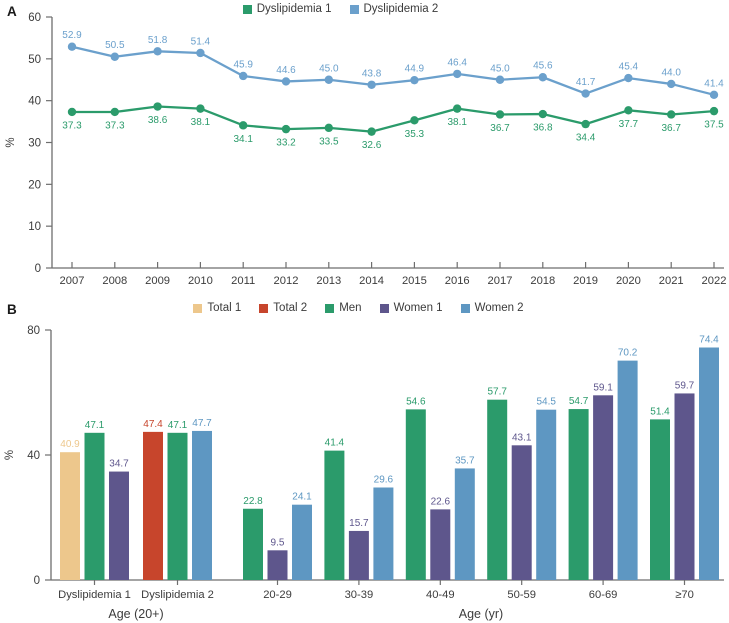  Describe the element at coordinates (253, 501) in the screenshot. I see `bar-label: 22.8` at that location.